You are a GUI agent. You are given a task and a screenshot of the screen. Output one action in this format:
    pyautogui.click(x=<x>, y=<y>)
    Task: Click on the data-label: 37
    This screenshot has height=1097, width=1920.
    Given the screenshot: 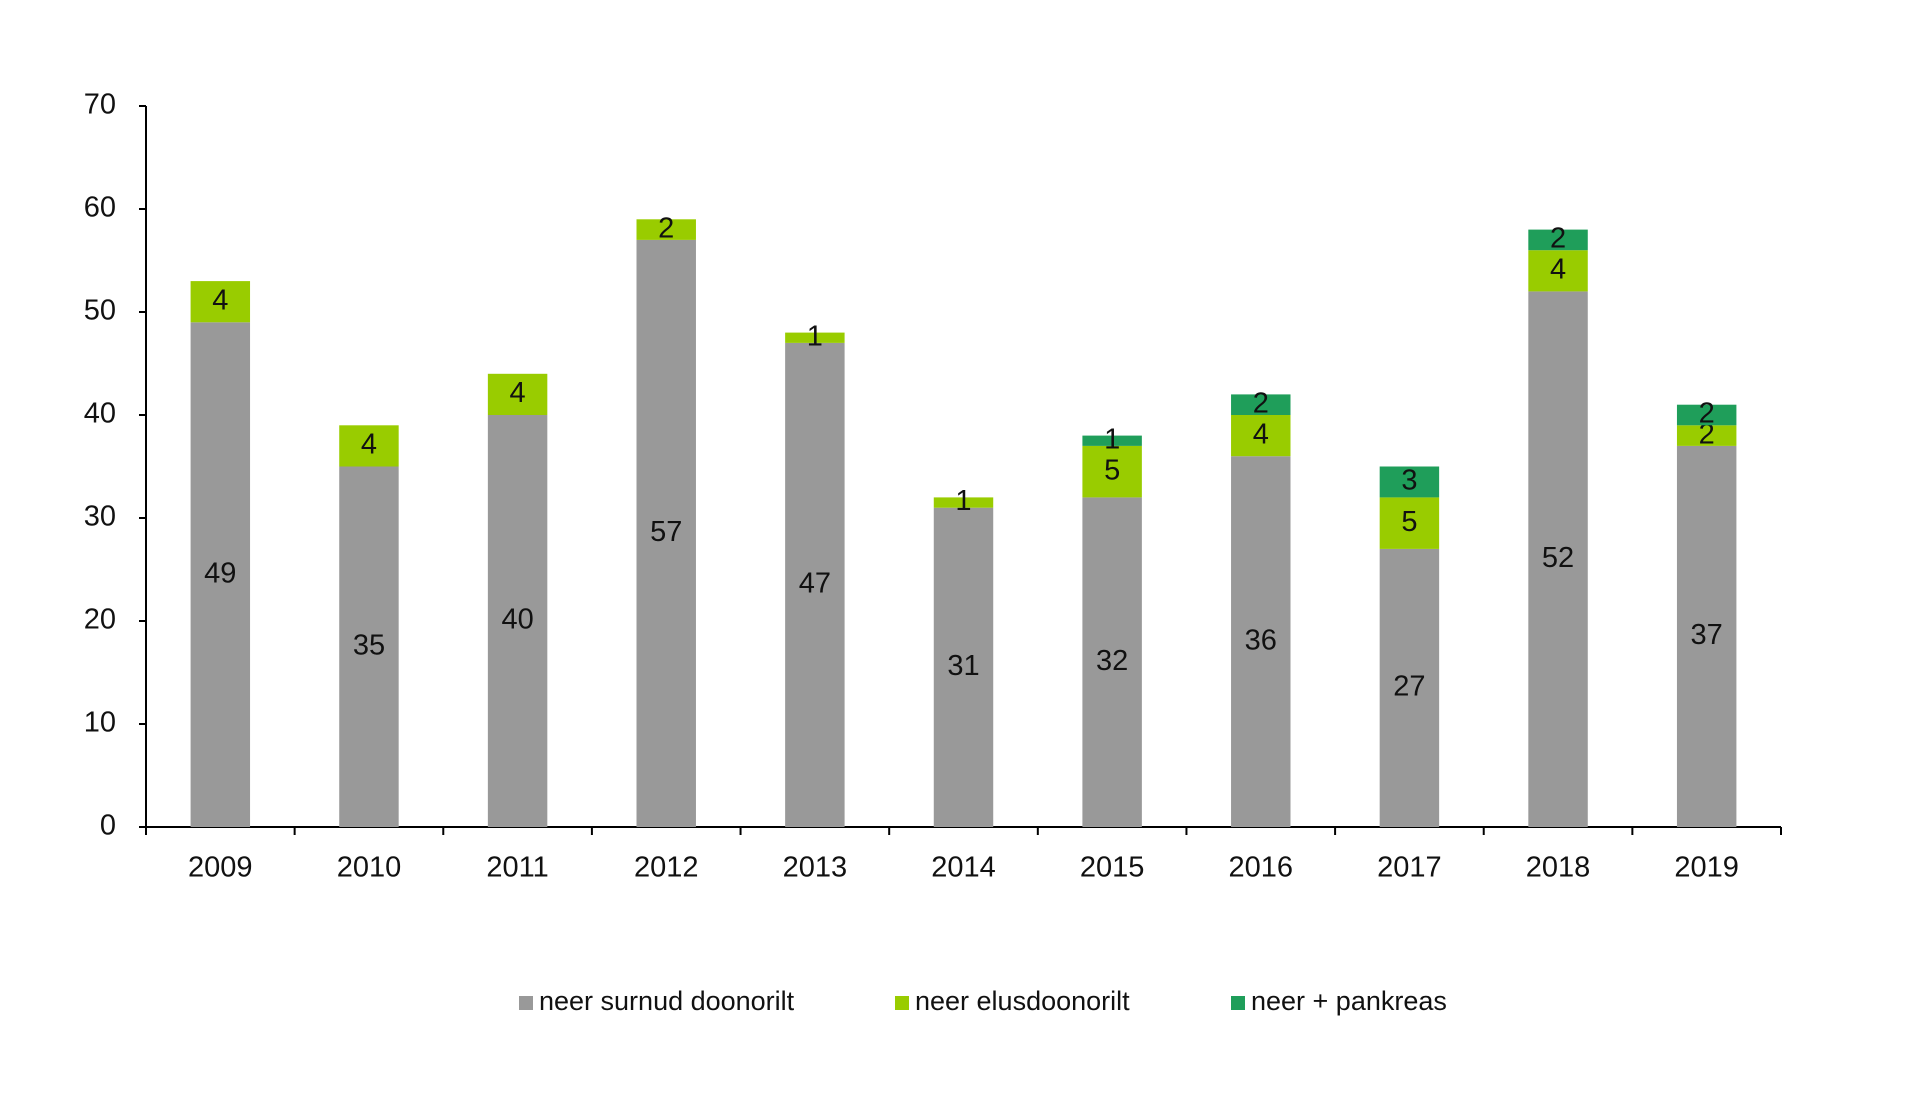 What is the action you would take?
    pyautogui.click(x=1707, y=635)
    